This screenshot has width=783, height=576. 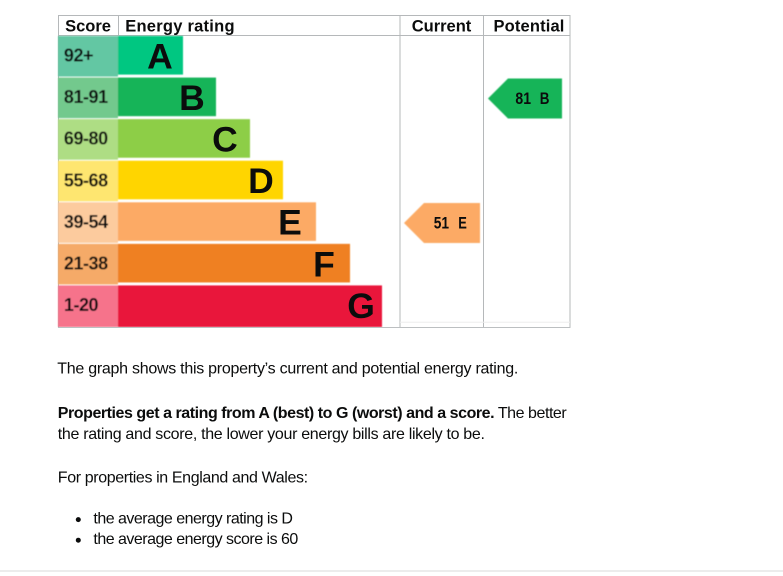 I want to click on svg-text: 21-38, so click(x=86, y=264).